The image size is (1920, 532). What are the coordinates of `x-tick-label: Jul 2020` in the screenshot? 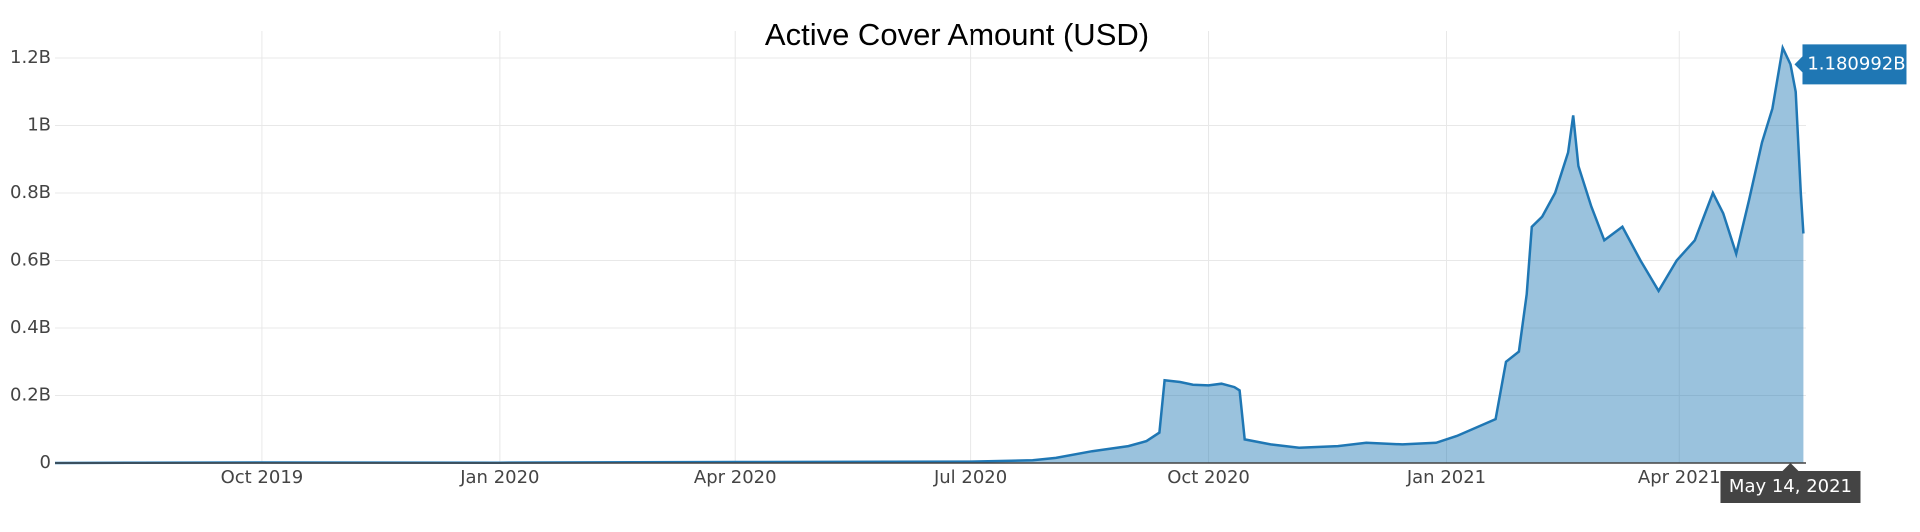 It's located at (970, 477).